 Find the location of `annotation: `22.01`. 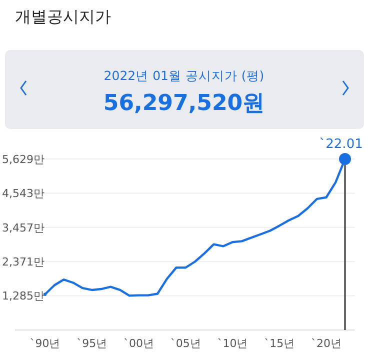

annotation: `22.01 is located at coordinates (341, 144).